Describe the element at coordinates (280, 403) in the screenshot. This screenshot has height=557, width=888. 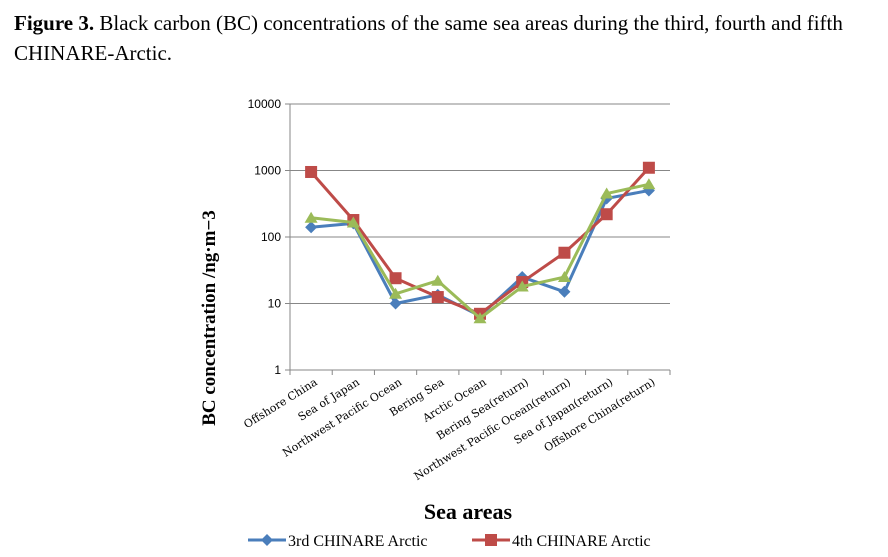
I see `x-tick-label: Offshore China` at that location.